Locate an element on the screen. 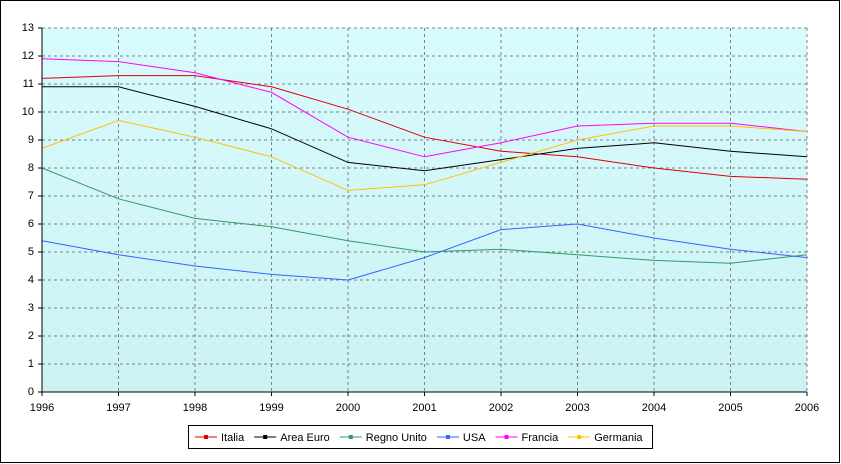  y-tick-label: 10 is located at coordinates (28, 112).